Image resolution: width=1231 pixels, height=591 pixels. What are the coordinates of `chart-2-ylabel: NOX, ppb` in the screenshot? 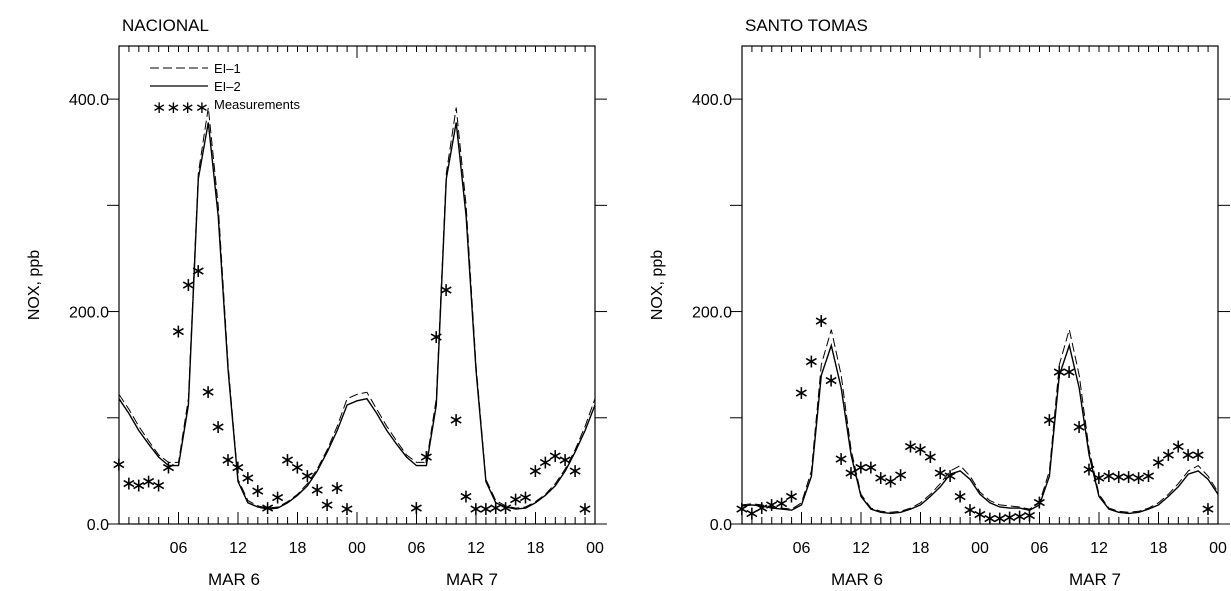 It's located at (657, 285).